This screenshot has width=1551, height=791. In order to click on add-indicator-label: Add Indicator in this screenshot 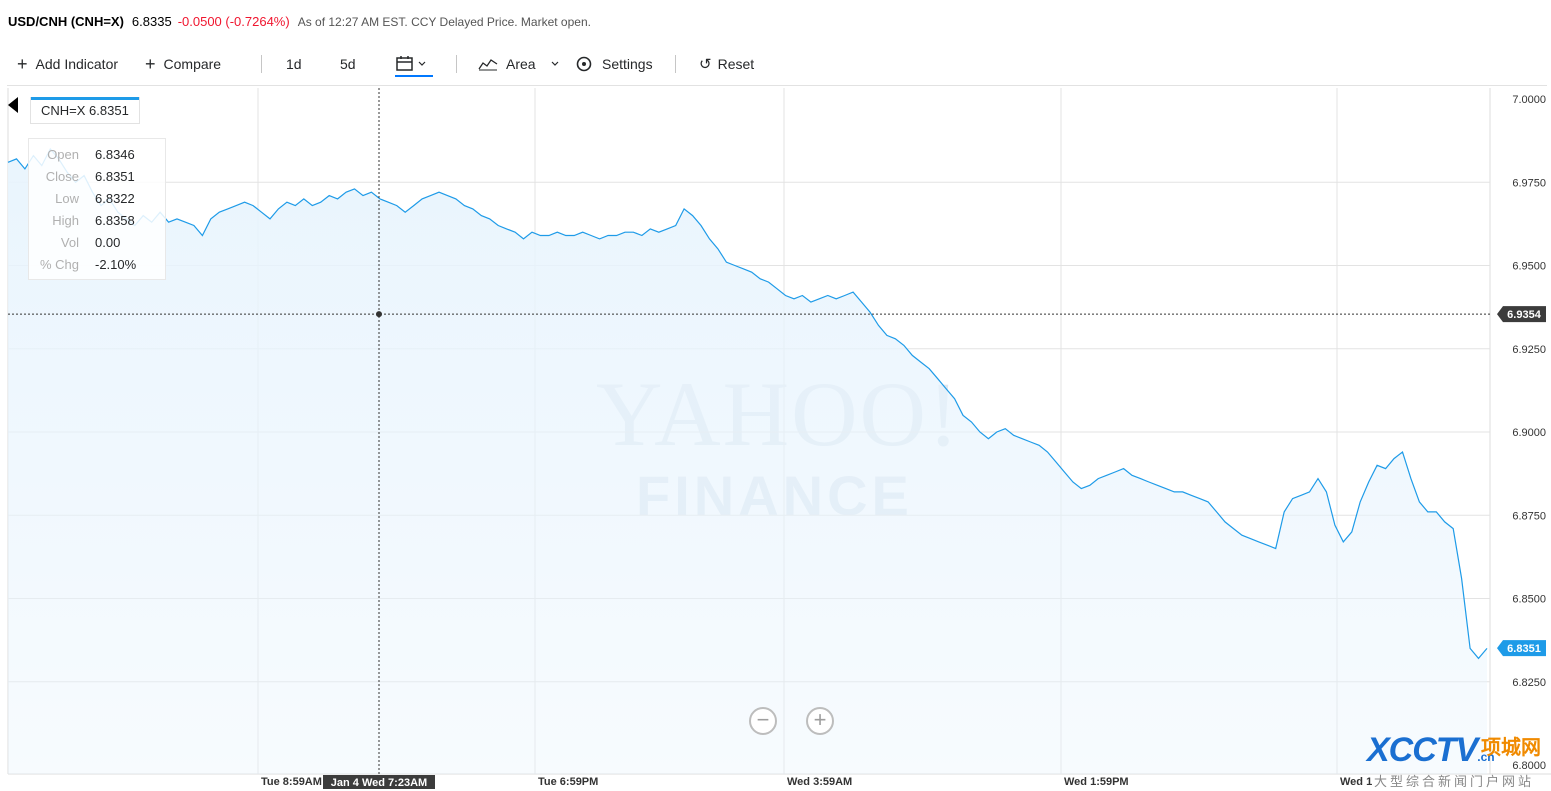, I will do `click(77, 64)`.